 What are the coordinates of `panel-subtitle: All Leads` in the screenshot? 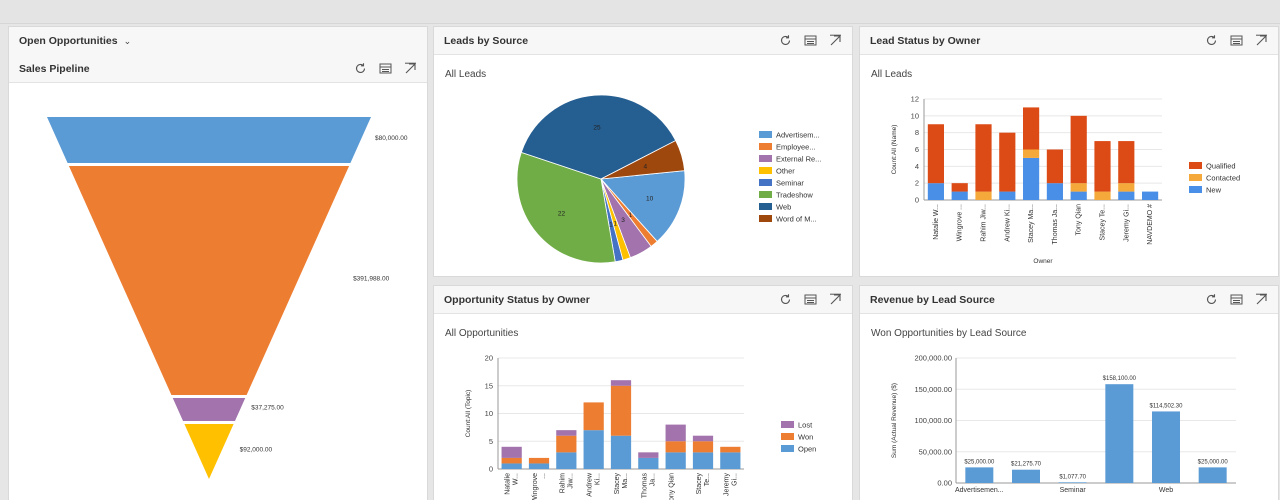 It's located at (466, 74).